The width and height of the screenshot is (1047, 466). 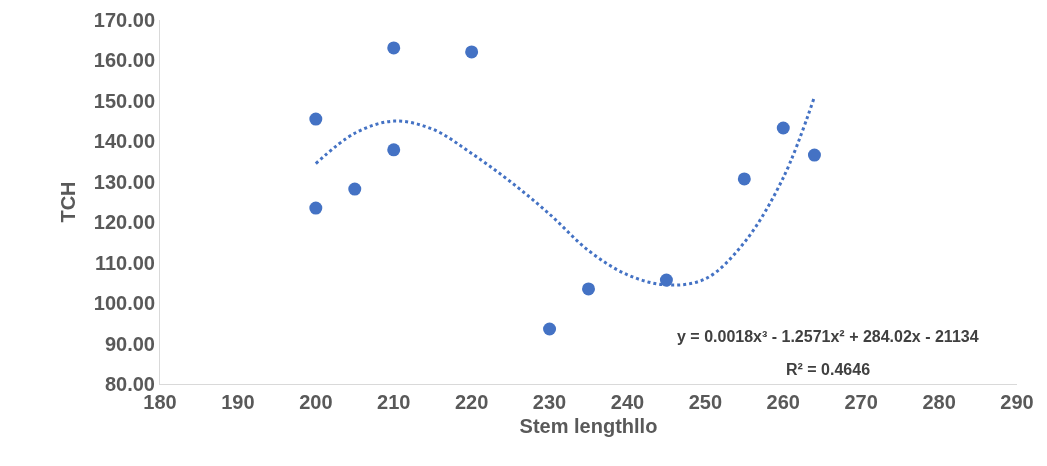 What do you see at coordinates (705, 402) in the screenshot?
I see `x-tick-label: 250` at bounding box center [705, 402].